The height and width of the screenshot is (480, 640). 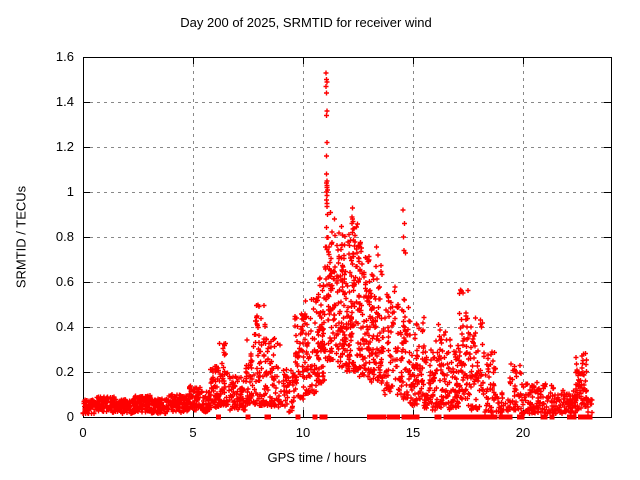 What do you see at coordinates (65, 56) in the screenshot?
I see `y-tick-label: 1.6` at bounding box center [65, 56].